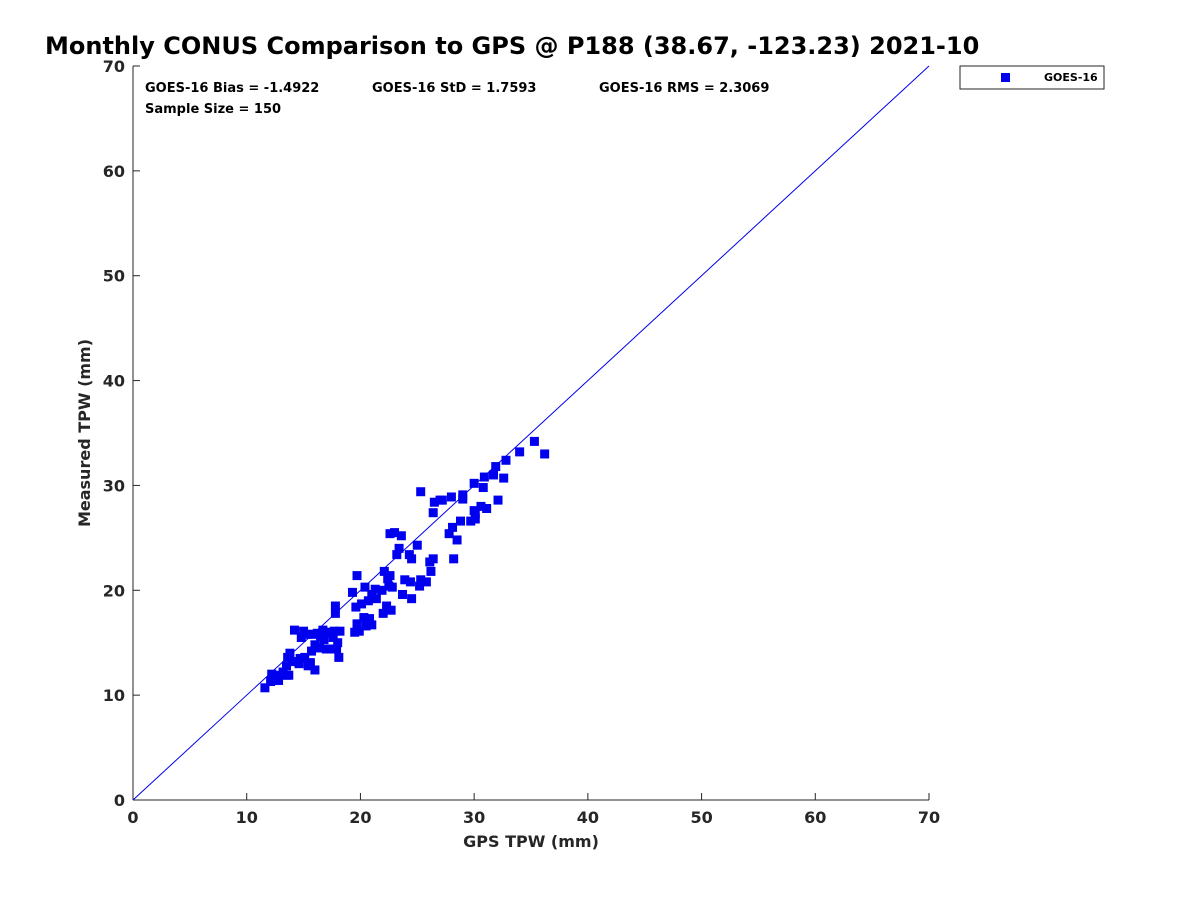 The height and width of the screenshot is (900, 1200). Describe the element at coordinates (114, 381) in the screenshot. I see `y-tick-label: 40` at that location.